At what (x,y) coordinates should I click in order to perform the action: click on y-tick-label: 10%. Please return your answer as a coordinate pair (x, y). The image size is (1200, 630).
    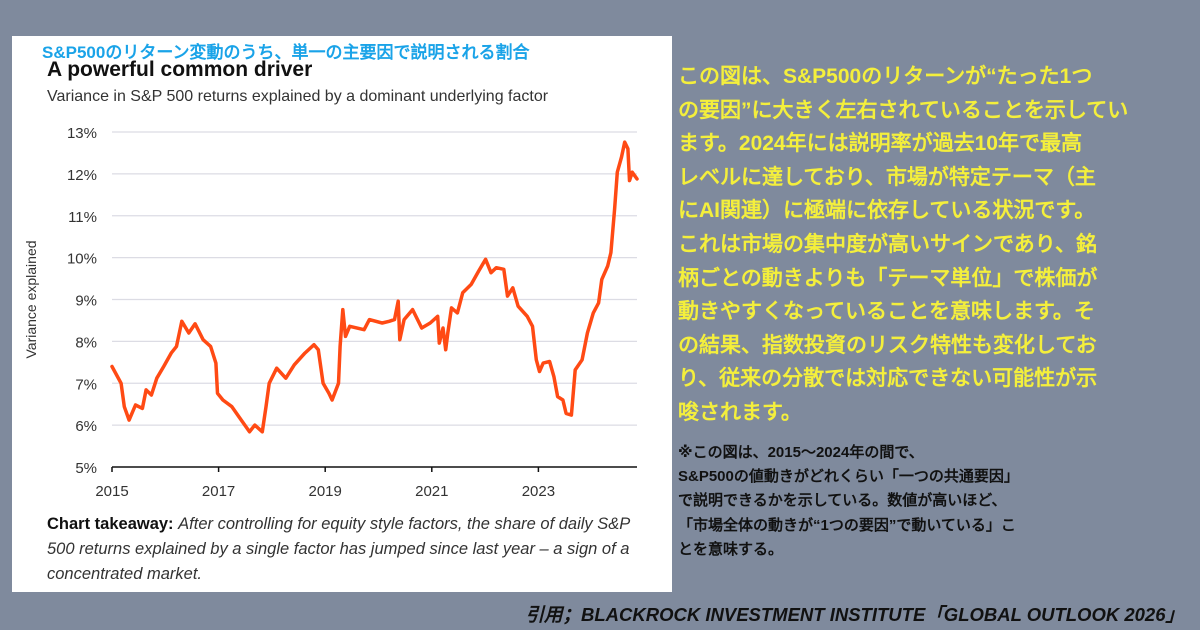
    Looking at the image, I should click on (82, 259).